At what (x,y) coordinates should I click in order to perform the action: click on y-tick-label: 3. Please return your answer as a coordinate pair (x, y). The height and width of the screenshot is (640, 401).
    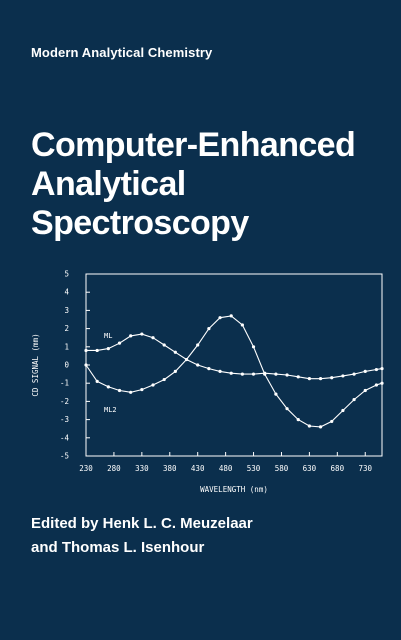
    Looking at the image, I should click on (66, 310).